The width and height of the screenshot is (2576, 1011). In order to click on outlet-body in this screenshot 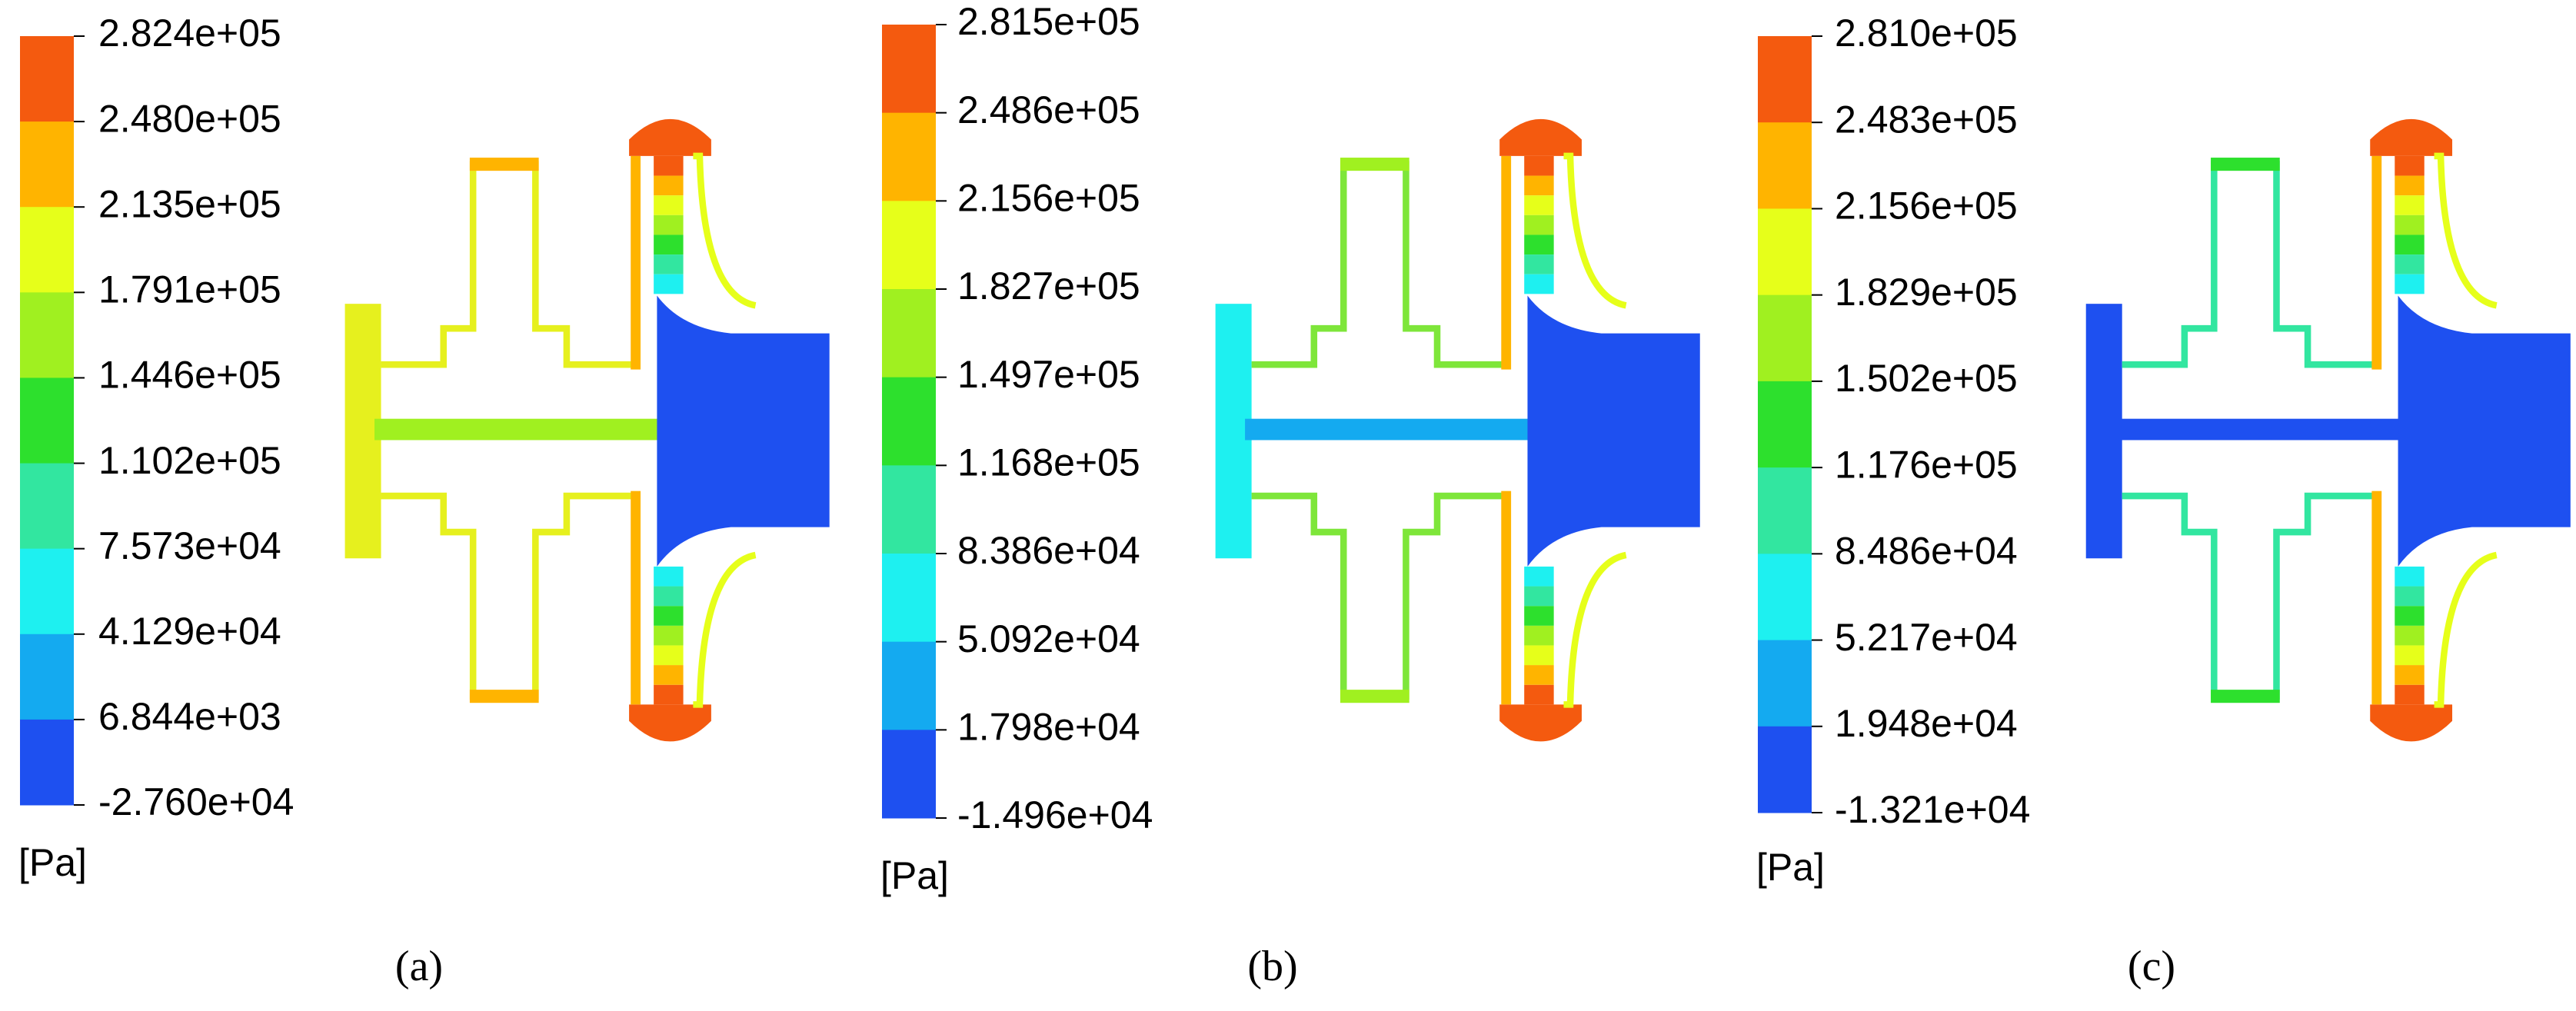, I will do `click(743, 431)`.